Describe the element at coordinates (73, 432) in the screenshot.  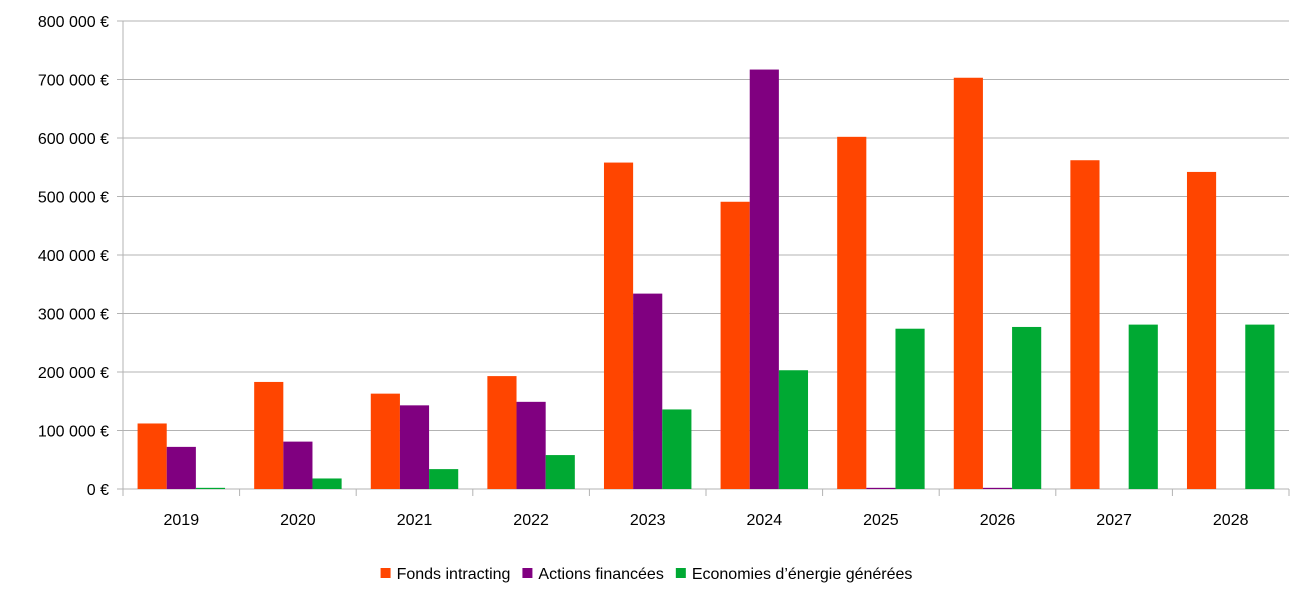
I see `y-tick-label: 100 000 €` at that location.